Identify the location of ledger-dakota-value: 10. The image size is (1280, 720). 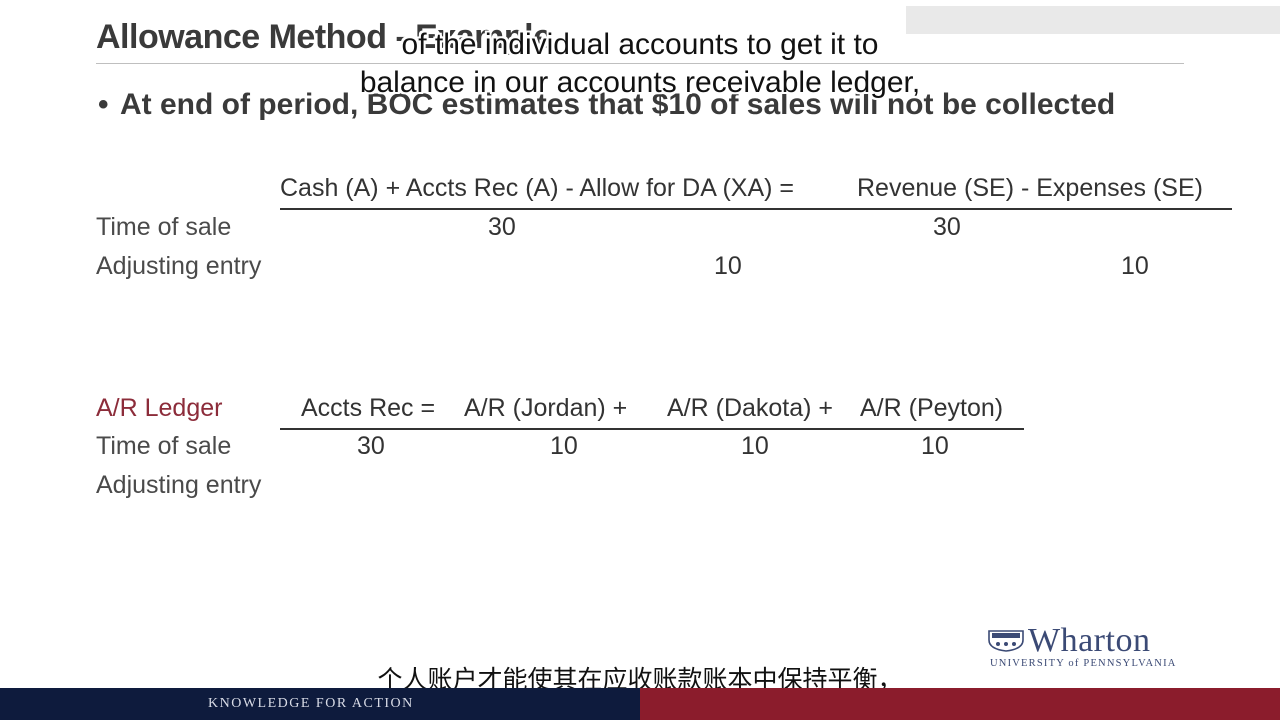
(755, 446).